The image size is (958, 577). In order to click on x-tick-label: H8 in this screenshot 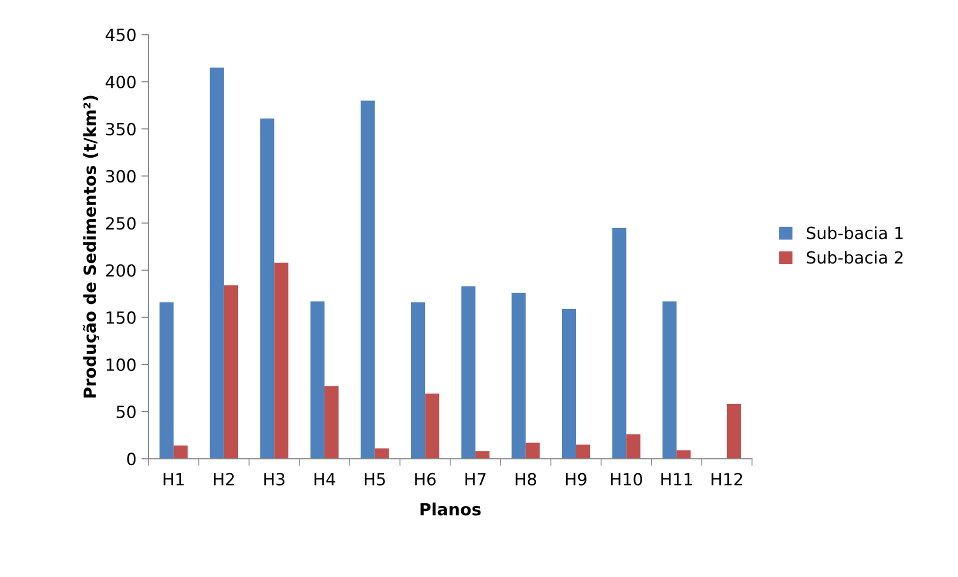, I will do `click(526, 479)`.